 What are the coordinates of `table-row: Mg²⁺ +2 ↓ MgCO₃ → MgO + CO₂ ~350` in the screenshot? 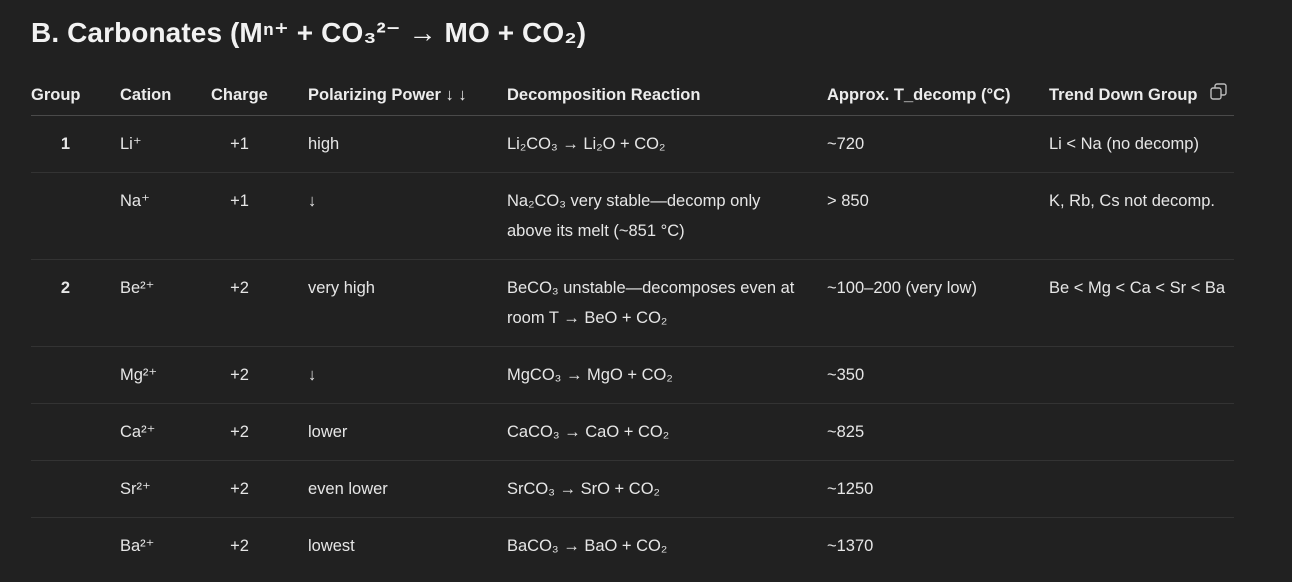 It's located at (632, 375).